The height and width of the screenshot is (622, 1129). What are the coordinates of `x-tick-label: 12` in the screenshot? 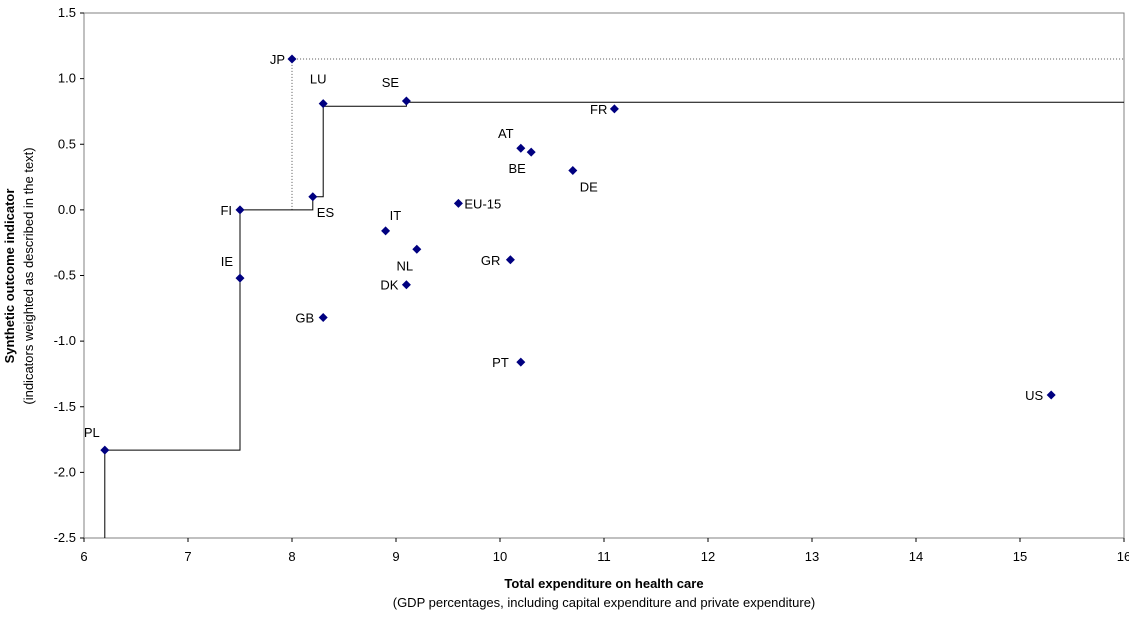 It's located at (708, 556).